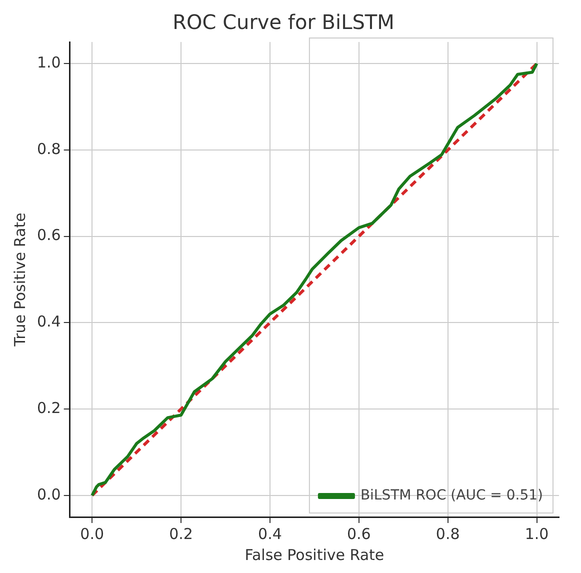 The image size is (581, 573). I want to click on x-axis-title: False Positive Rate, so click(314, 555).